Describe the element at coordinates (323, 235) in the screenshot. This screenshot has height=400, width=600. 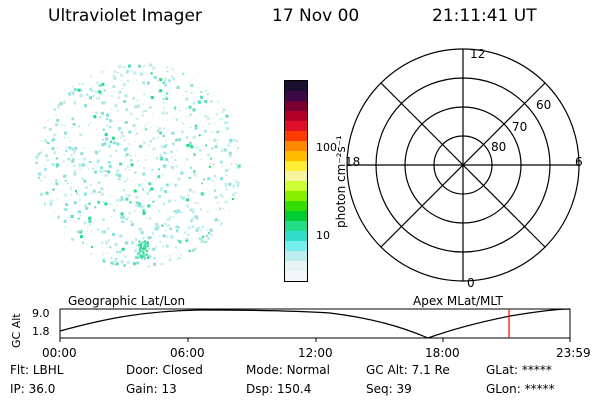
I see `colorbar-tick-10: 10` at that location.